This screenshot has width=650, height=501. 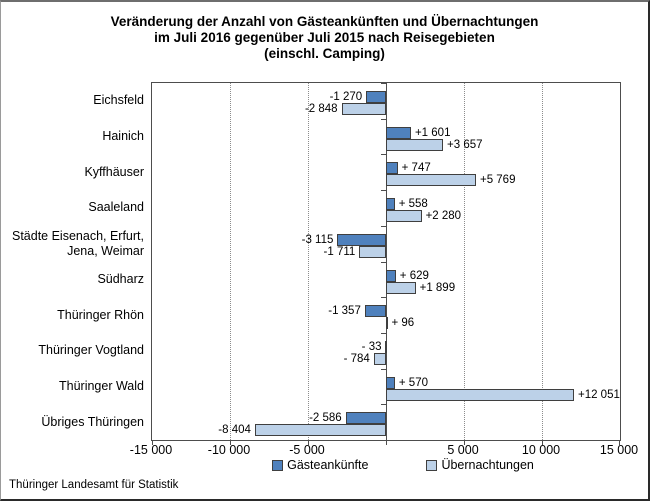 What do you see at coordinates (328, 465) in the screenshot?
I see `legend-label-arrivals: Gästeankünfte` at bounding box center [328, 465].